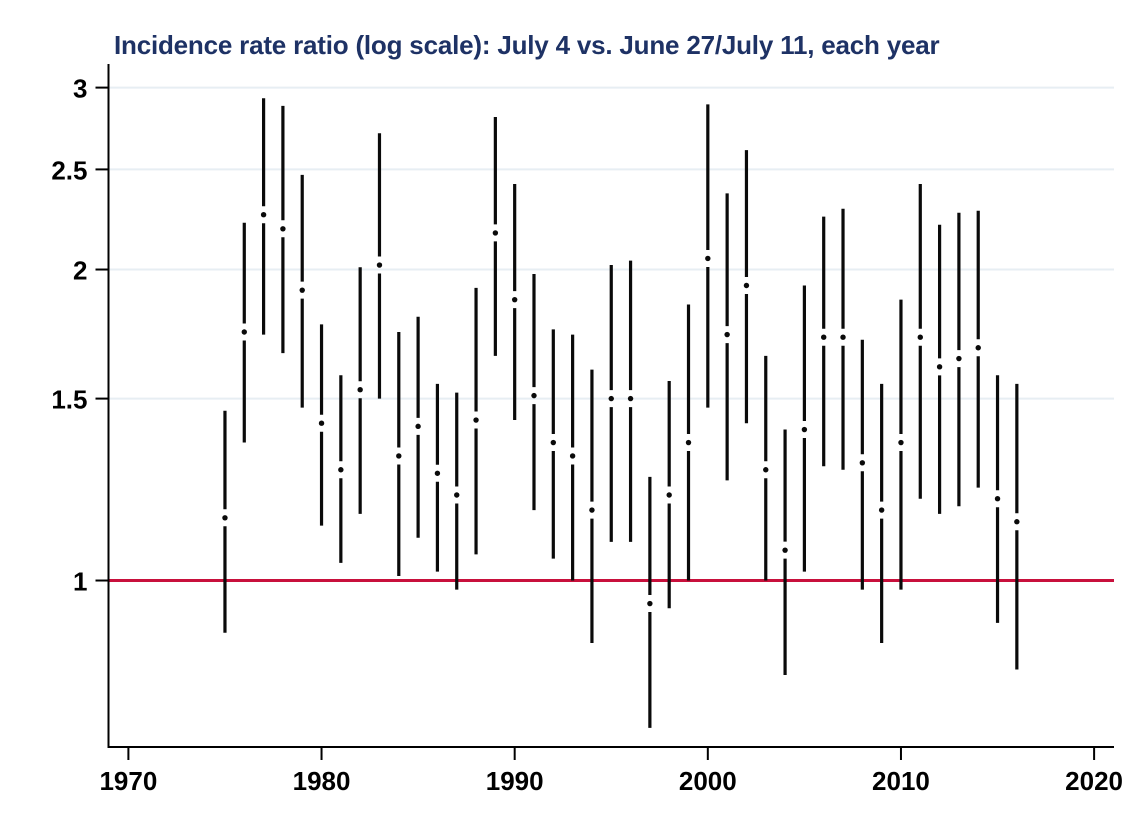 The height and width of the screenshot is (832, 1144). What do you see at coordinates (128, 781) in the screenshot?
I see `x-tick-label: 1970` at bounding box center [128, 781].